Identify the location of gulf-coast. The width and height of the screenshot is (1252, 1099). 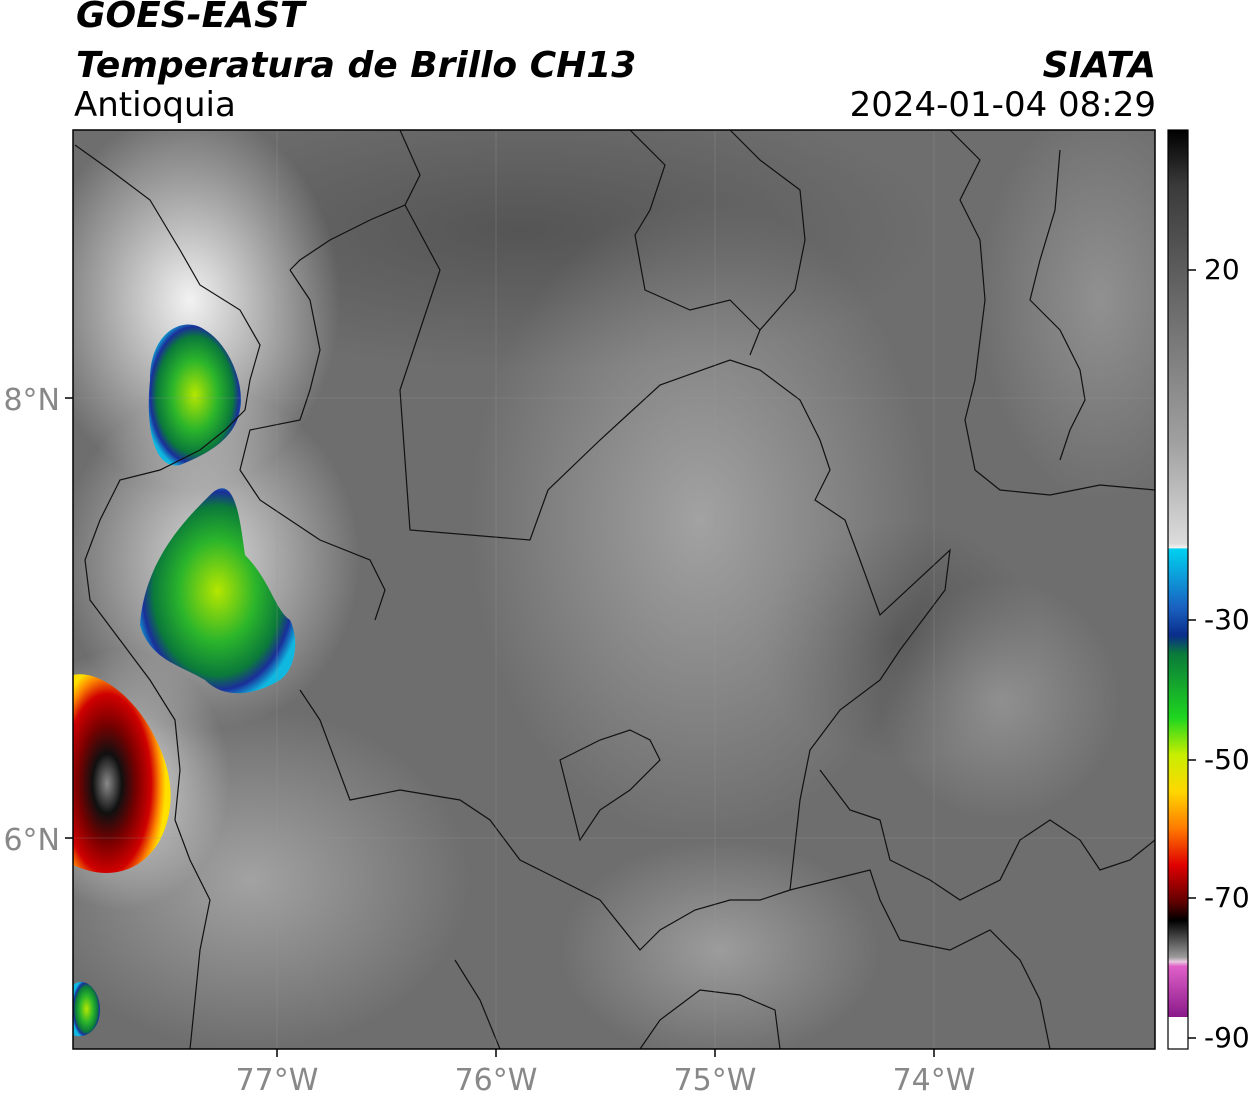
(312, 445).